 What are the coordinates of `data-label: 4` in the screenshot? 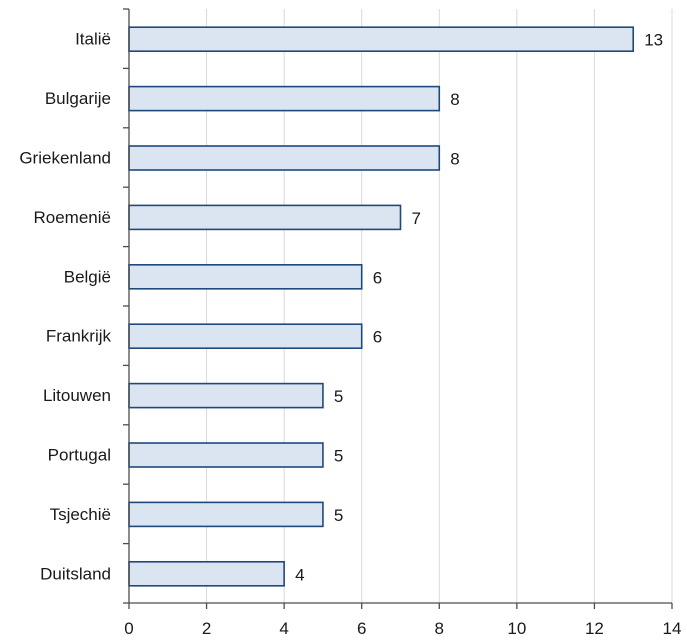 It's located at (299, 574).